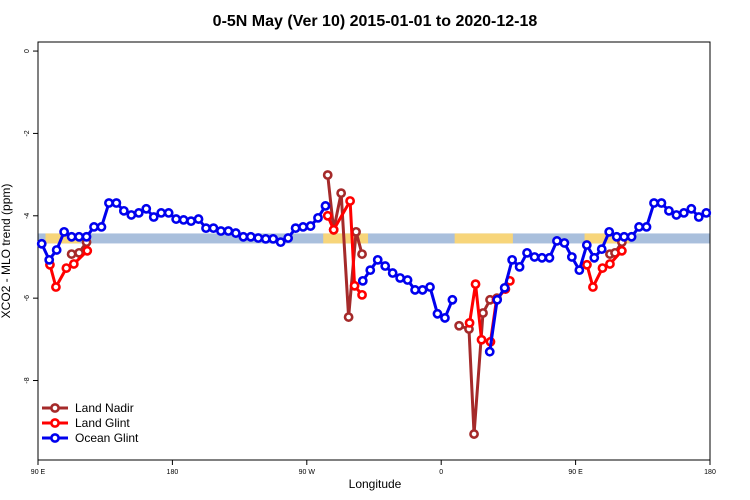 This screenshot has height=500, width=750. What do you see at coordinates (6, 251) in the screenshot?
I see `y-axis-label: XCO2 - MLO trend (ppm)` at bounding box center [6, 251].